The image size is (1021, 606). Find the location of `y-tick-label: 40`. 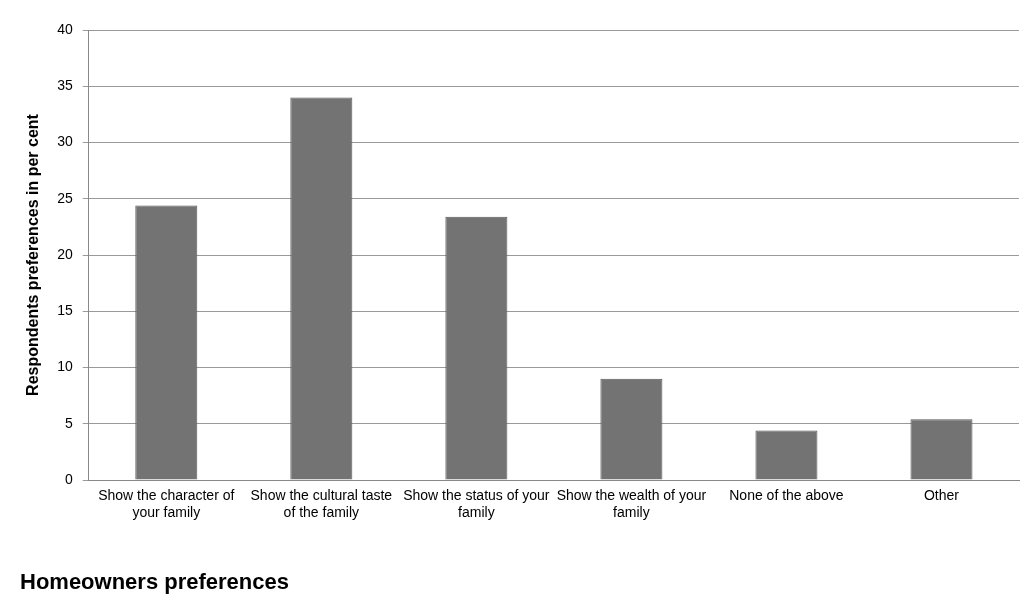

y-tick-label: 40 is located at coordinates (65, 28).